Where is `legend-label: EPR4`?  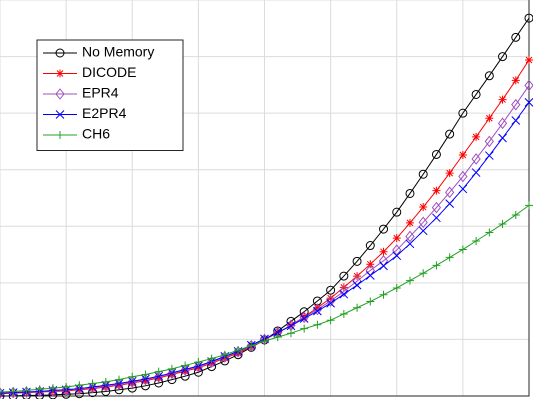 legend-label: EPR4 is located at coordinates (100, 93).